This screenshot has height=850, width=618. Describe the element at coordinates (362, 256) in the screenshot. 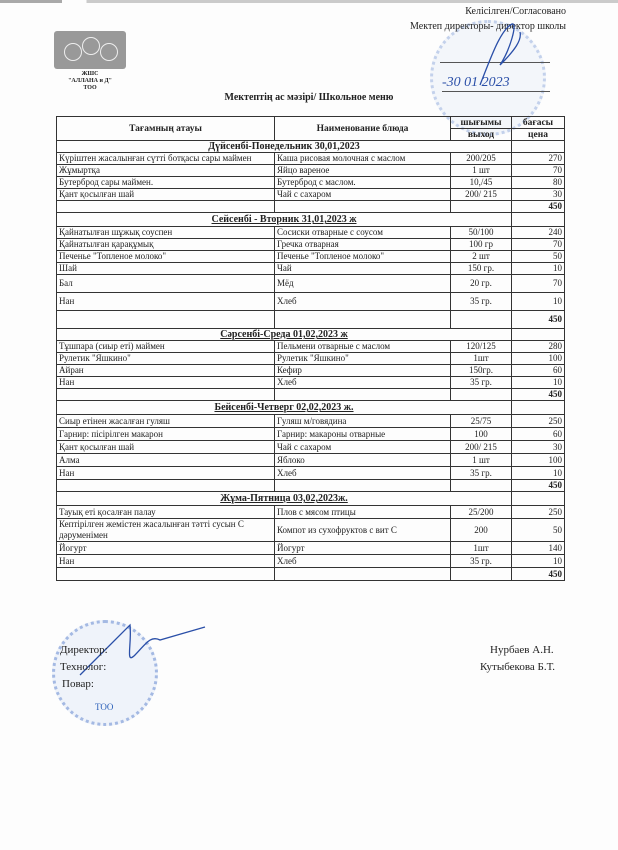

I see `dish-name-ru: Печенье "Топленое молоко"` at that location.